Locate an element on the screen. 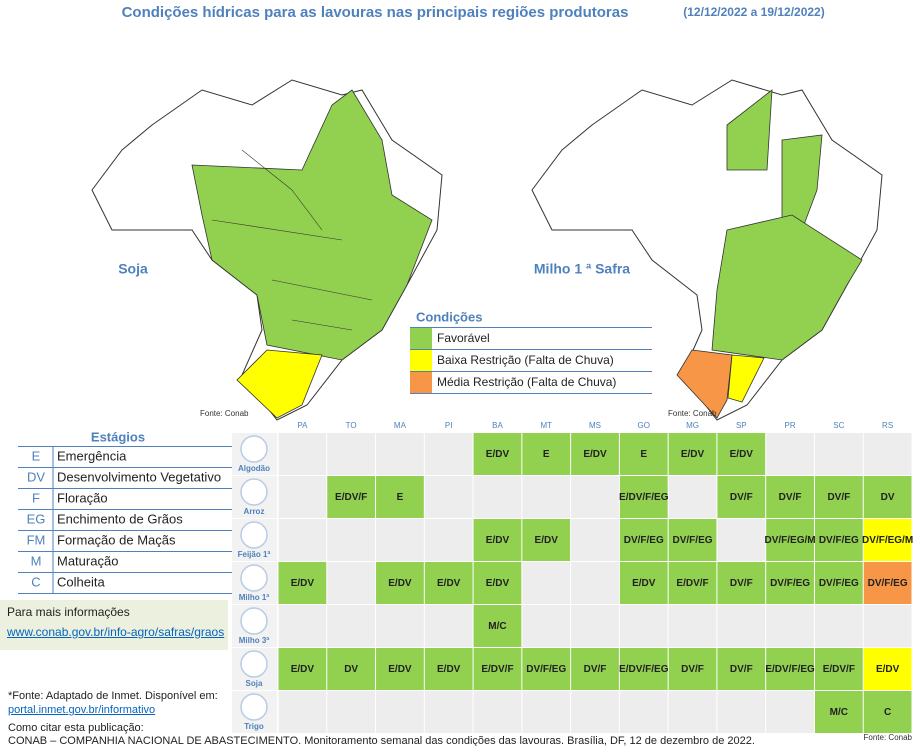 Image resolution: width=918 pixels, height=746 pixels. stage-code: F is located at coordinates (36, 497).